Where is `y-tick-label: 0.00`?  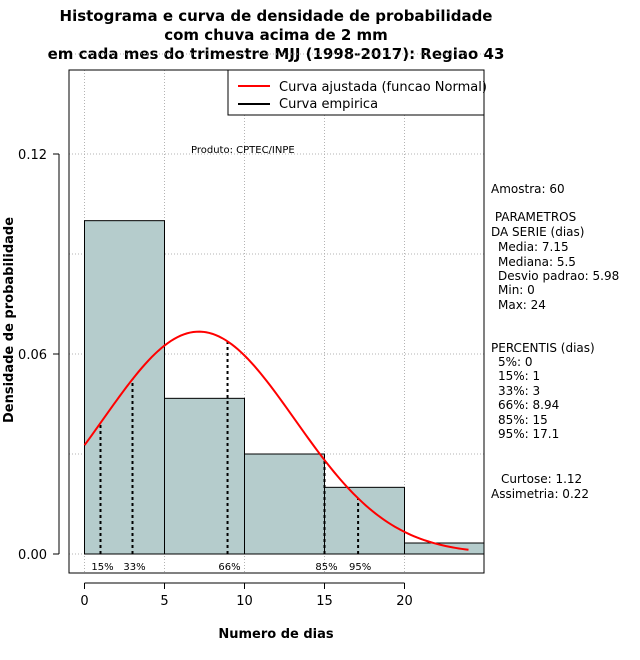
y-tick-label: 0.00 is located at coordinates (32, 555).